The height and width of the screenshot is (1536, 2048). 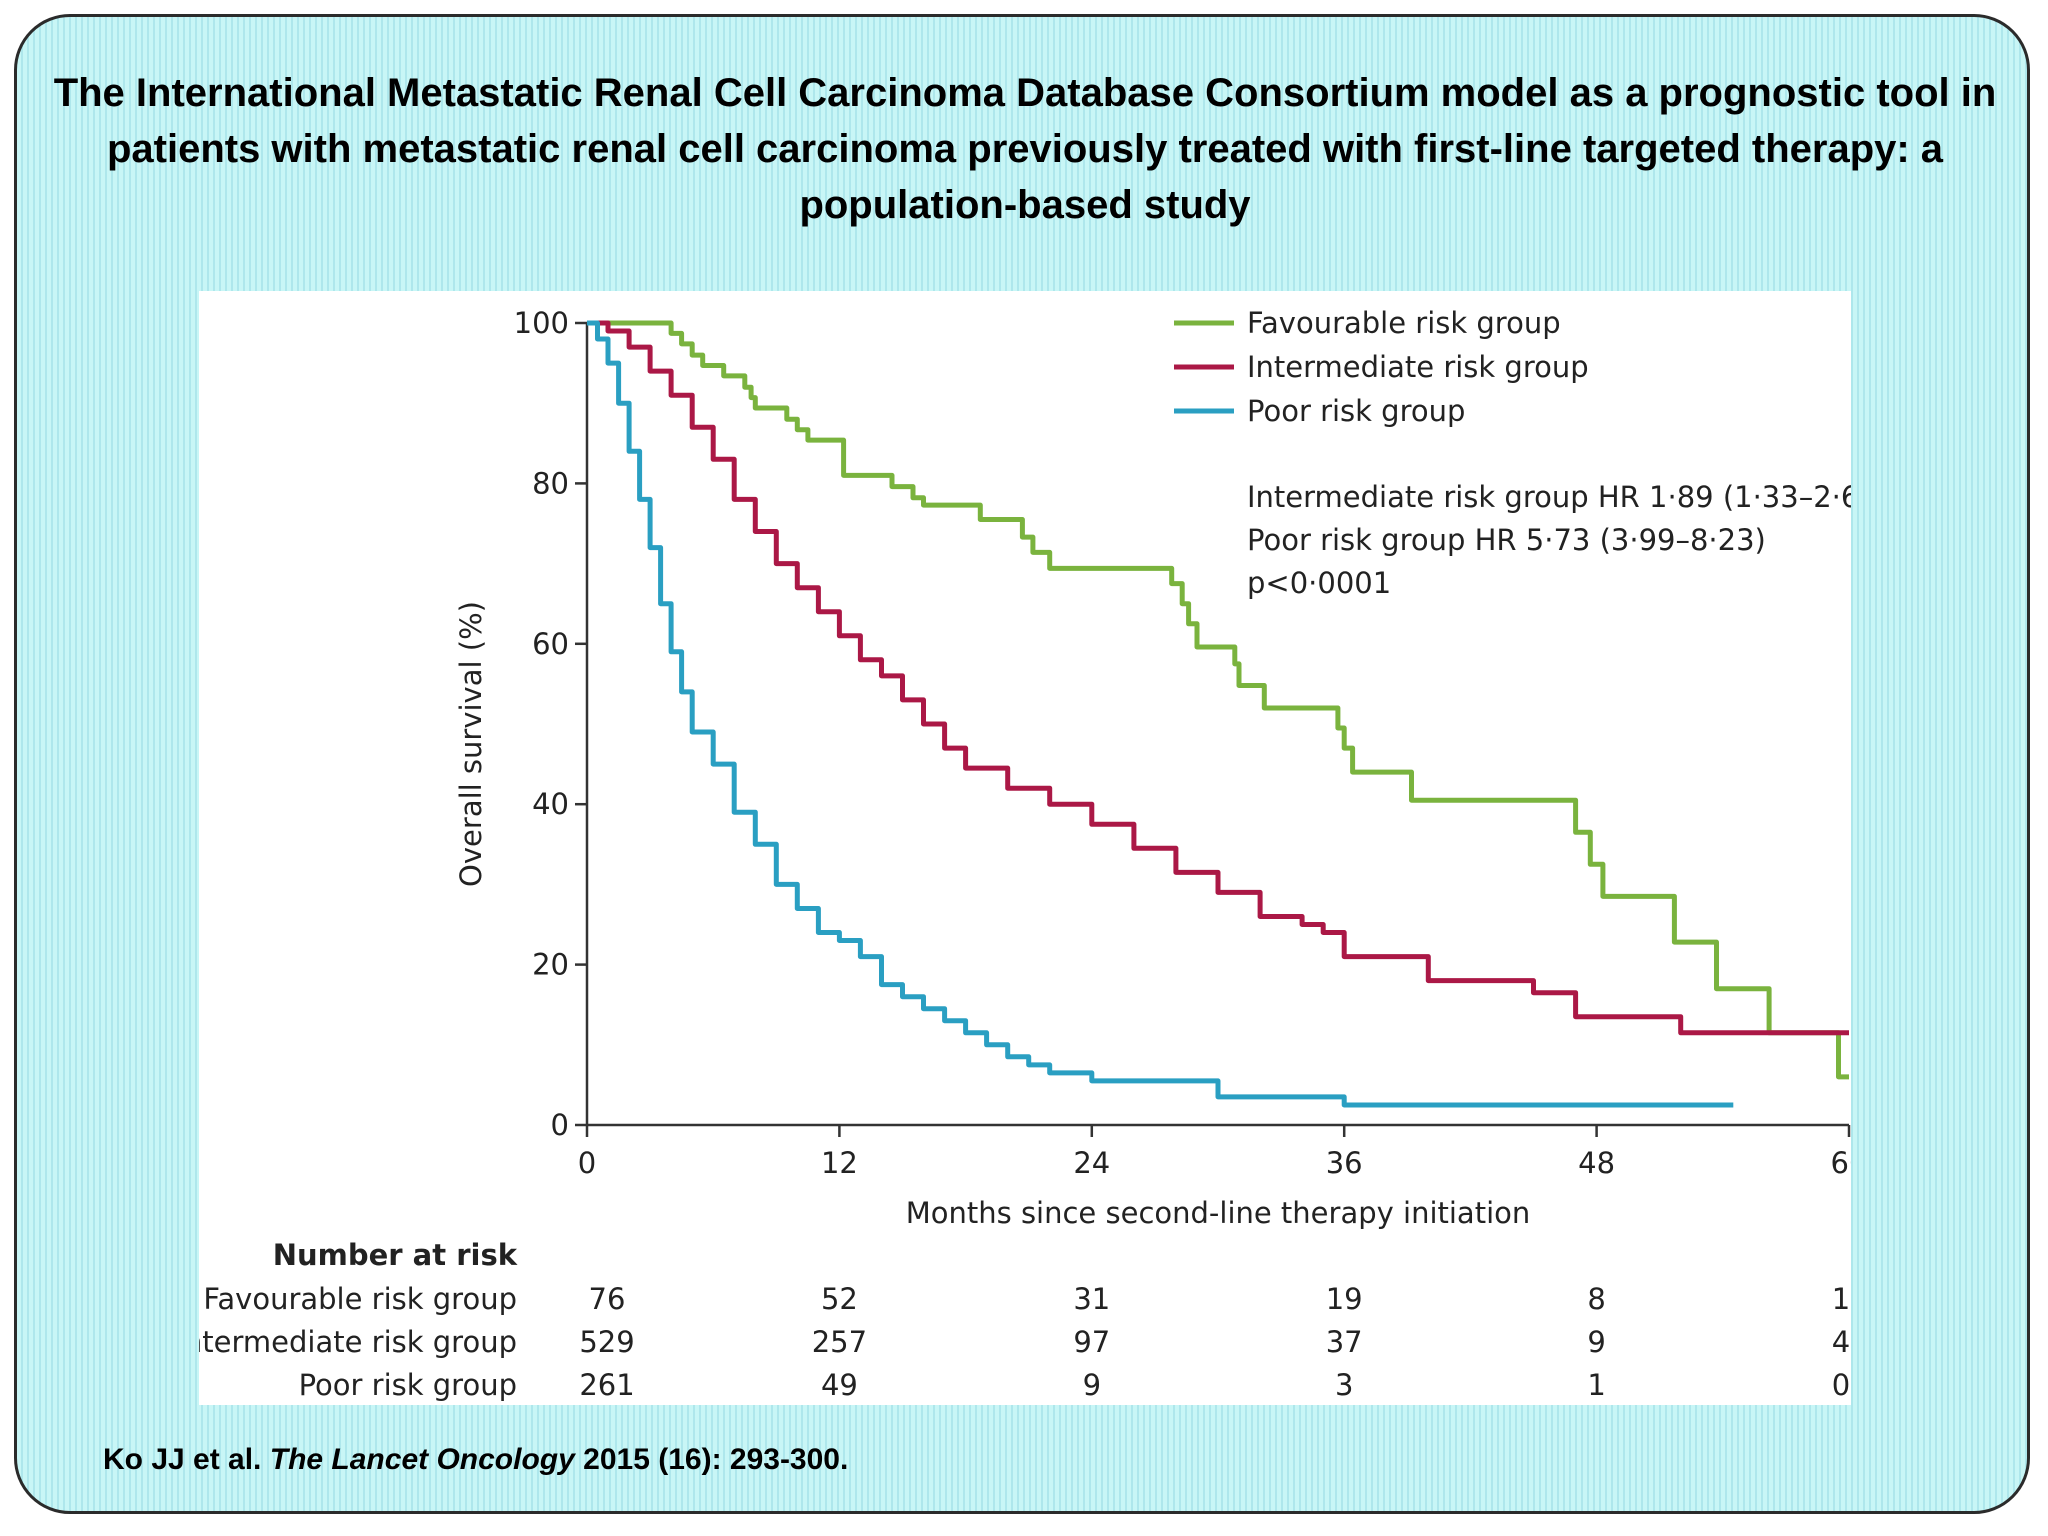 I want to click on y-tick-label: 60, so click(x=550, y=644).